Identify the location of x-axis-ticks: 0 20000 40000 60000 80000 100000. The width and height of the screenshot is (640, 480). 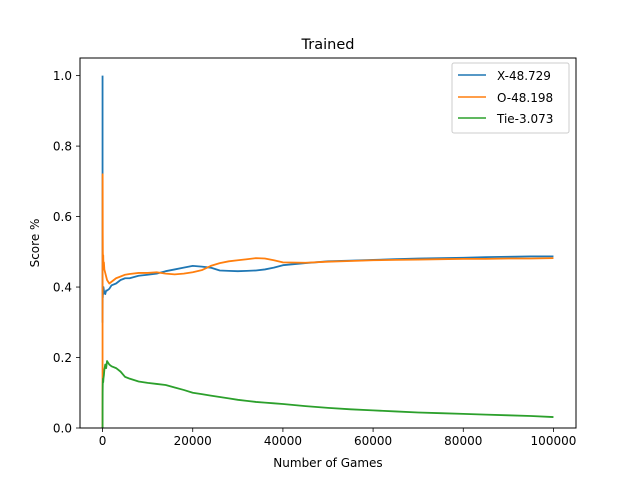
(338, 438).